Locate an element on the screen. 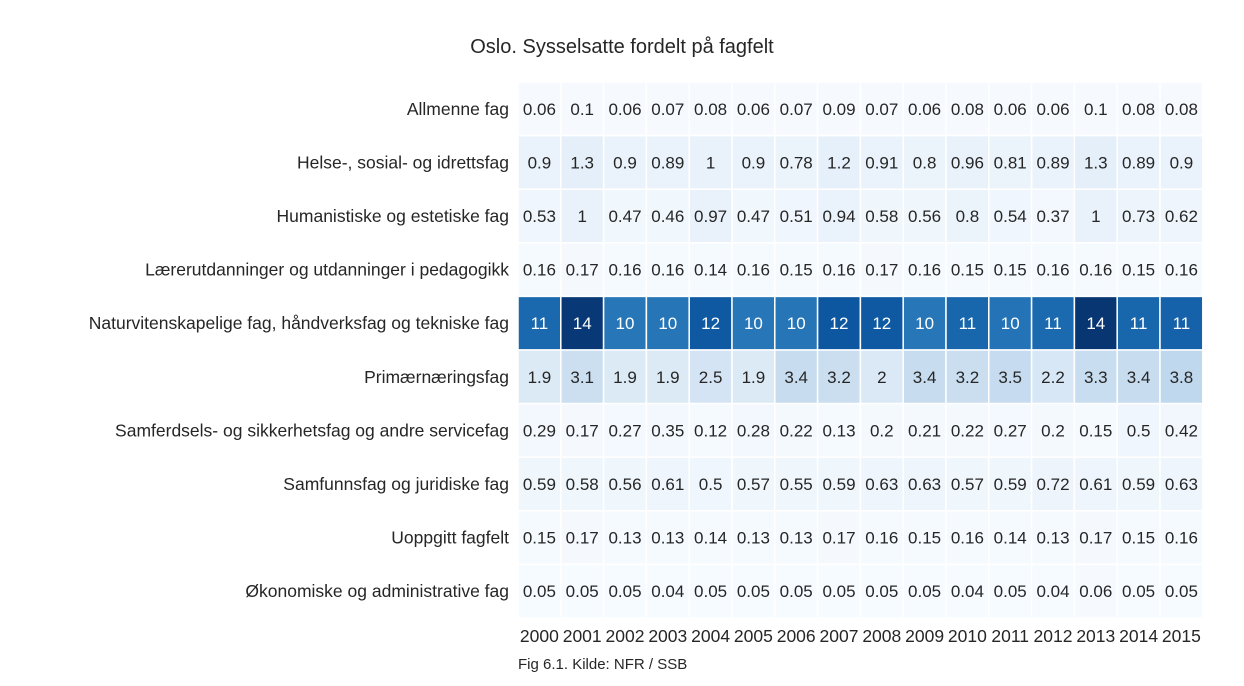  cell-value-label: 0.22 is located at coordinates (796, 430).